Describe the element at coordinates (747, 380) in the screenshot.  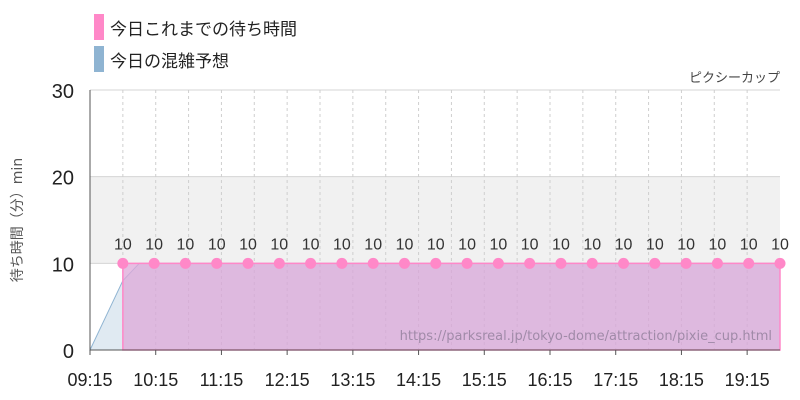
I see `x-tick-label: 19:15` at that location.